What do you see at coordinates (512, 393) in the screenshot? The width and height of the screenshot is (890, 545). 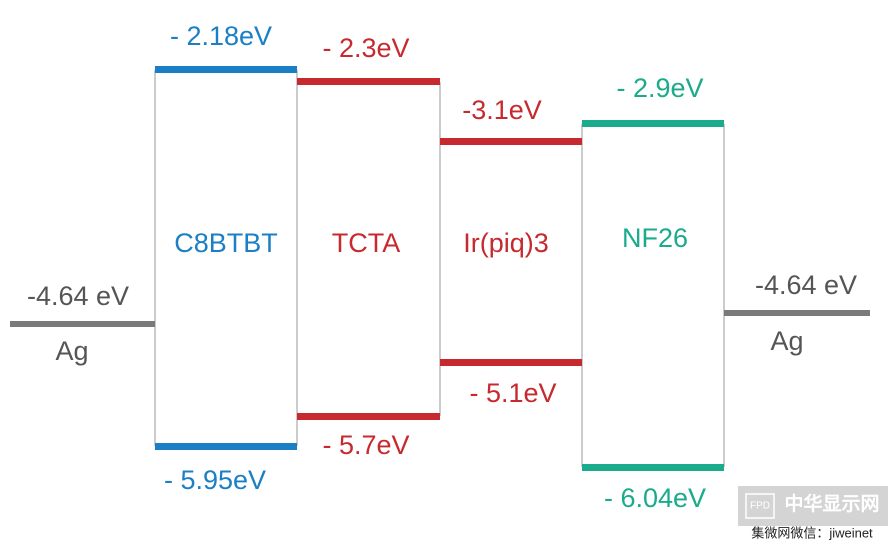 I see `level-label: - 5.1eV` at bounding box center [512, 393].